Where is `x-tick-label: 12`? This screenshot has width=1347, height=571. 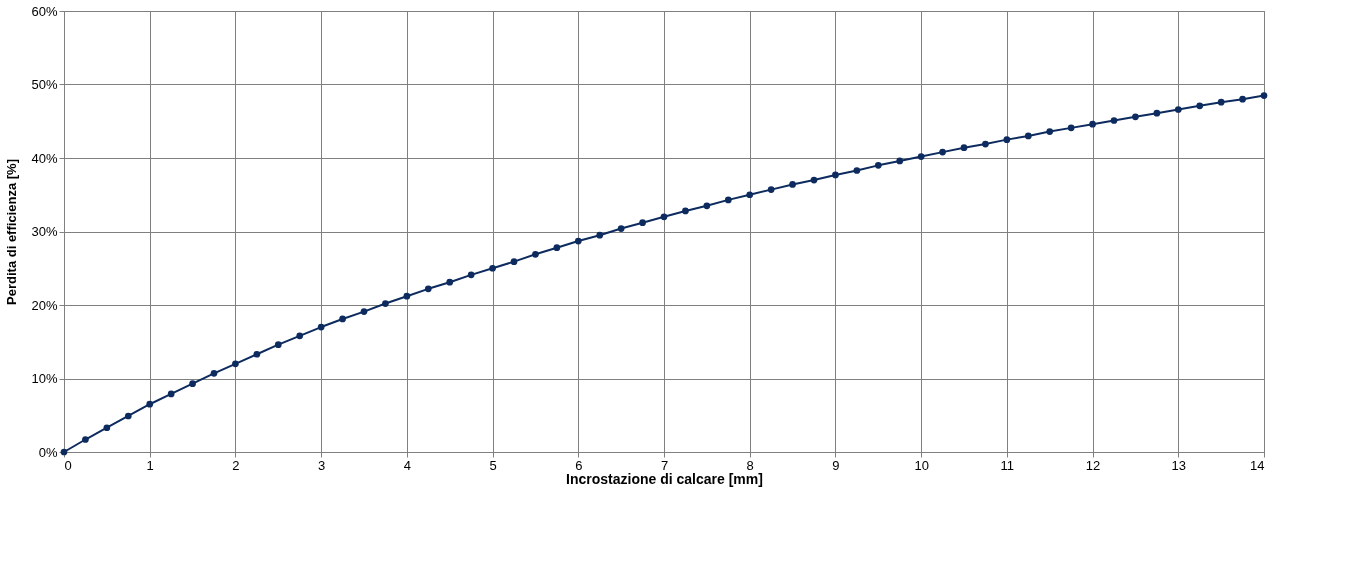 x-tick-label: 12 is located at coordinates (1093, 465).